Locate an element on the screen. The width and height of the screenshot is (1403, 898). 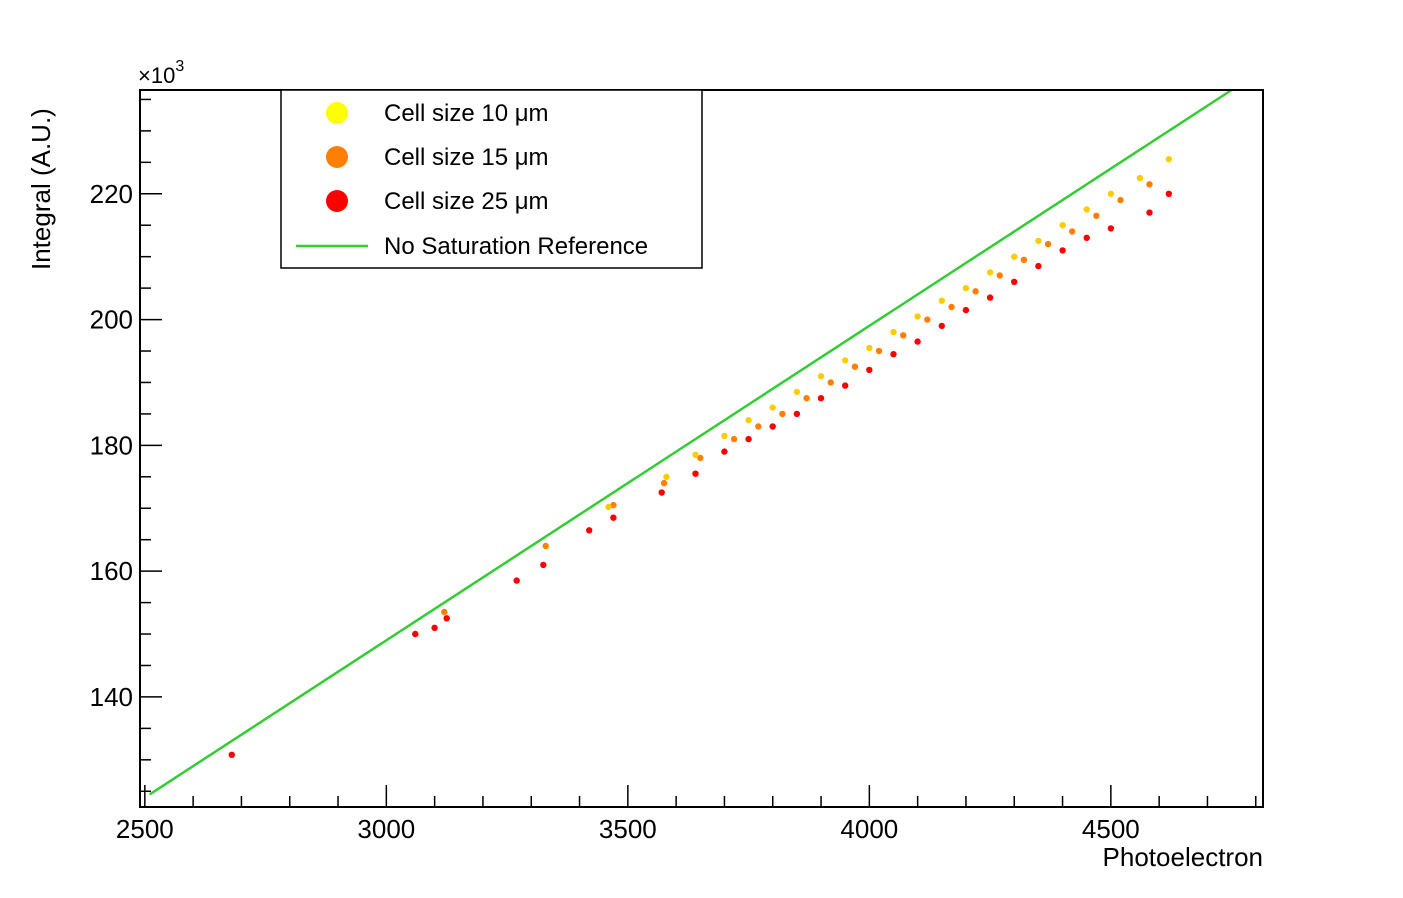
legend-label-cell-15: Cell size 15 μm is located at coordinates (466, 157).